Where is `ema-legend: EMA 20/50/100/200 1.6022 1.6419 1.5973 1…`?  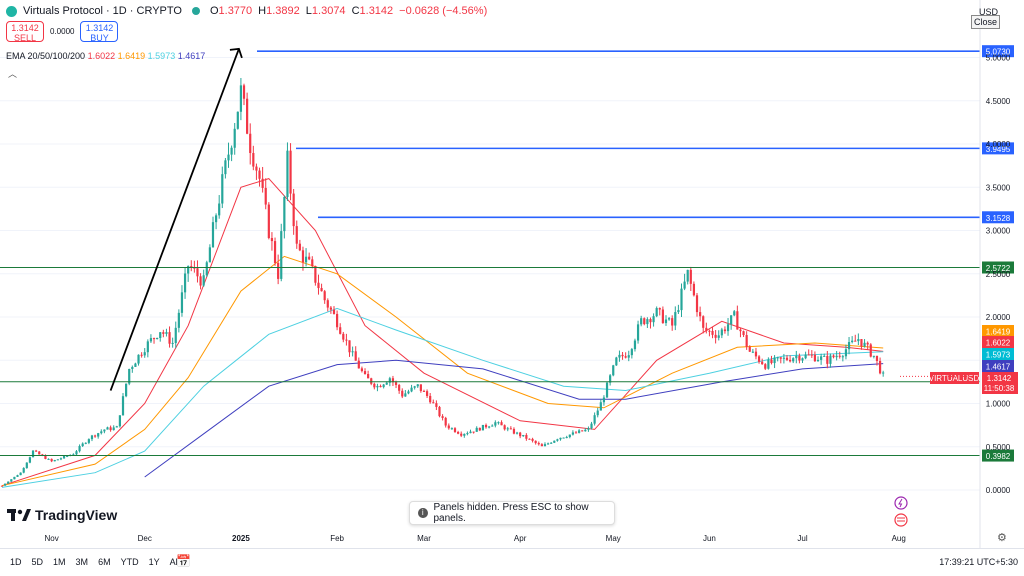 ema-legend: EMA 20/50/100/200 1.6022 1.6419 1.5973 1… is located at coordinates (105, 56).